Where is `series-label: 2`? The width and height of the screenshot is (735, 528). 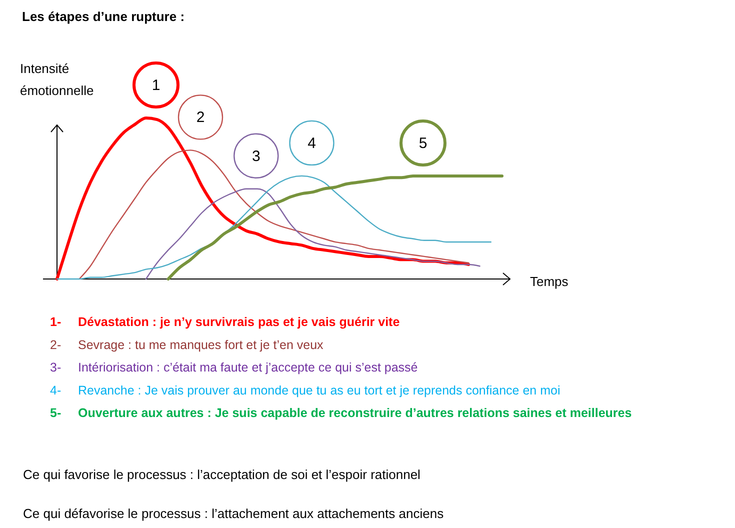
series-label: 2 is located at coordinates (200, 117).